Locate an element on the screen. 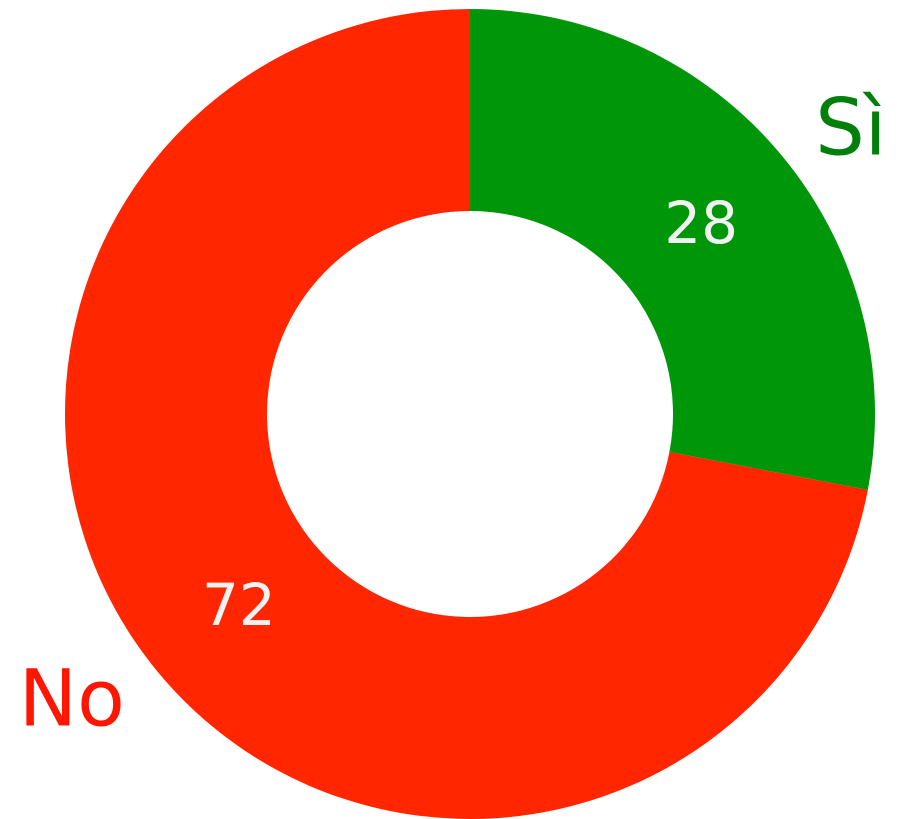  slice-label-no: No is located at coordinates (72, 700).